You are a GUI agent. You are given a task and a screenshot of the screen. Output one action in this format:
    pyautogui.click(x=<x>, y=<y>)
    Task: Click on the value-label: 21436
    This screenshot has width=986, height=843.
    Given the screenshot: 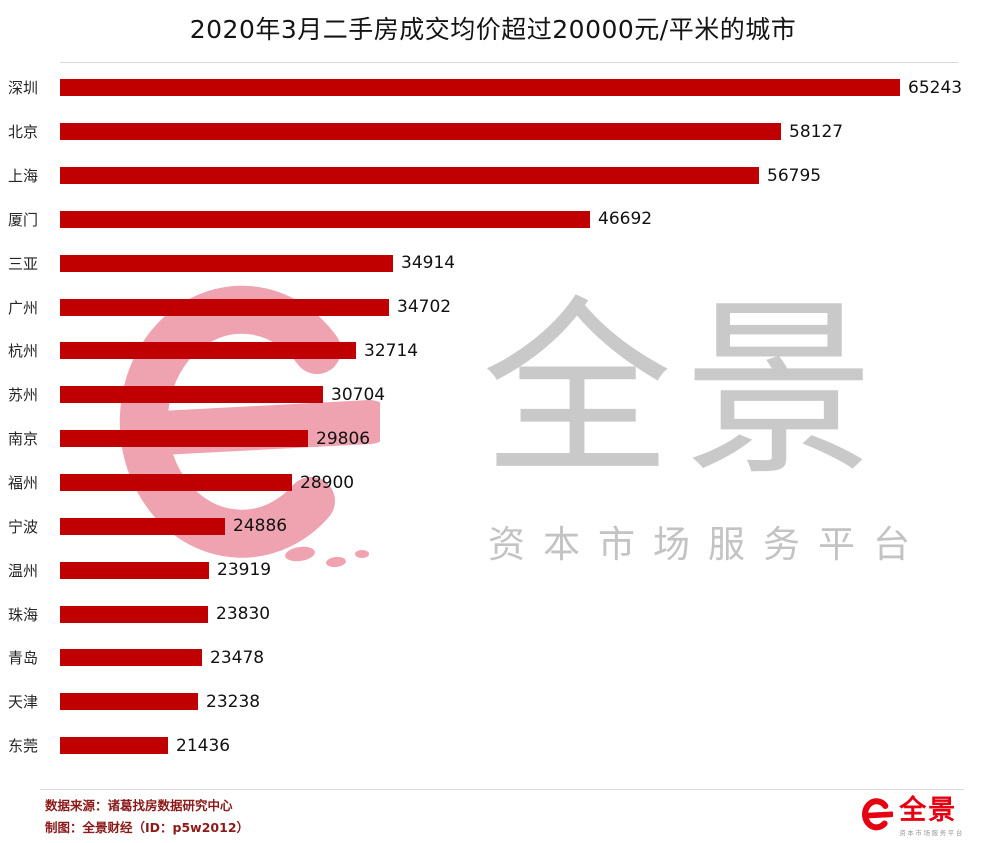 What is the action you would take?
    pyautogui.click(x=203, y=745)
    